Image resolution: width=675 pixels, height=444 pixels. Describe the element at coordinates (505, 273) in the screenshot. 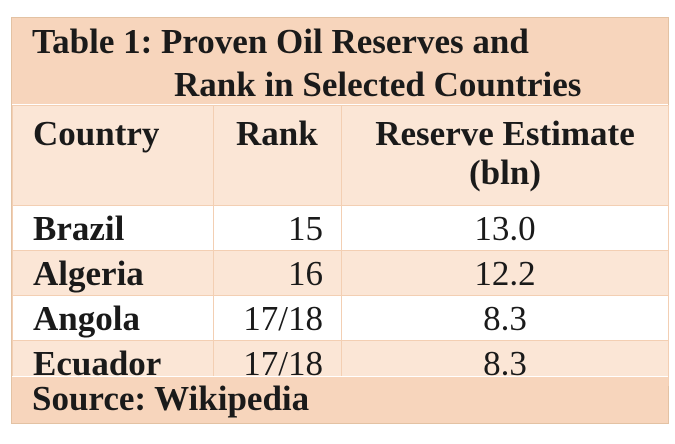

I see `cell-reserve: 12.2` at that location.